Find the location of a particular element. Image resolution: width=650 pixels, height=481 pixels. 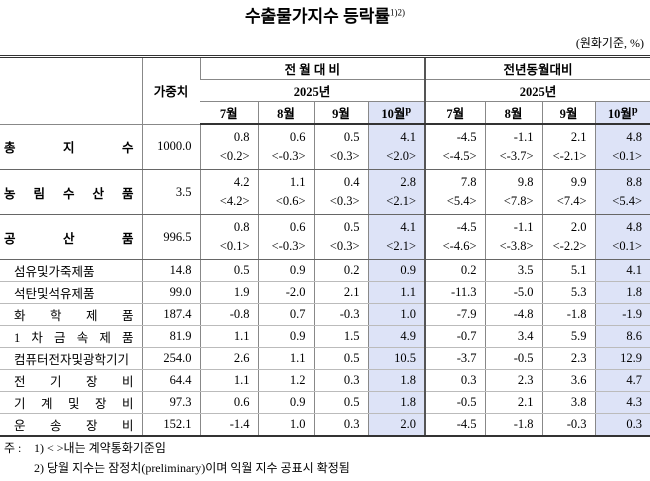

month-header: 7월 is located at coordinates (229, 113).